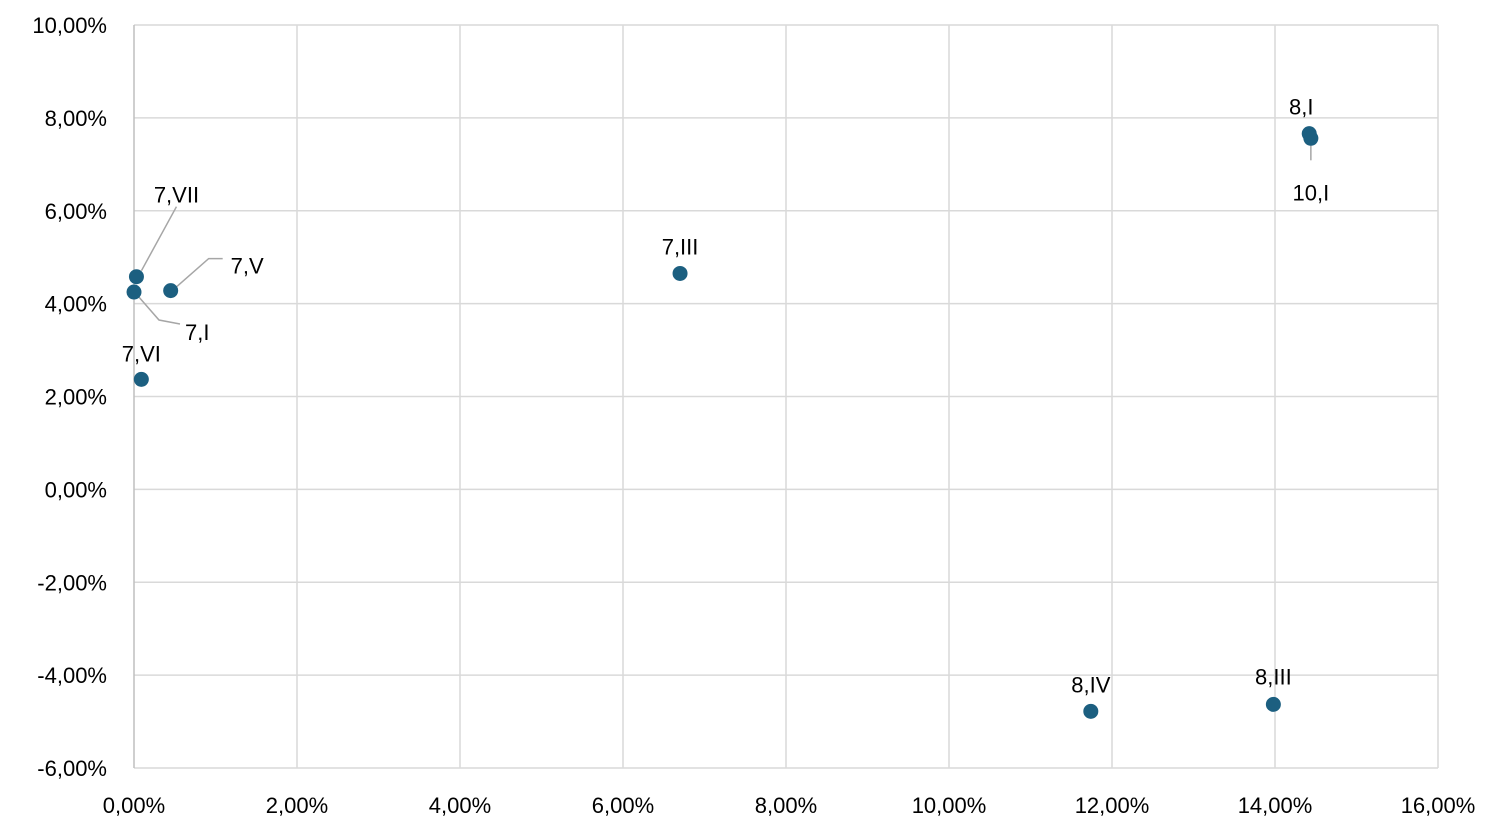 The height and width of the screenshot is (821, 1490). Describe the element at coordinates (1112, 805) in the screenshot. I see `x-tick-label: 12,00%` at that location.